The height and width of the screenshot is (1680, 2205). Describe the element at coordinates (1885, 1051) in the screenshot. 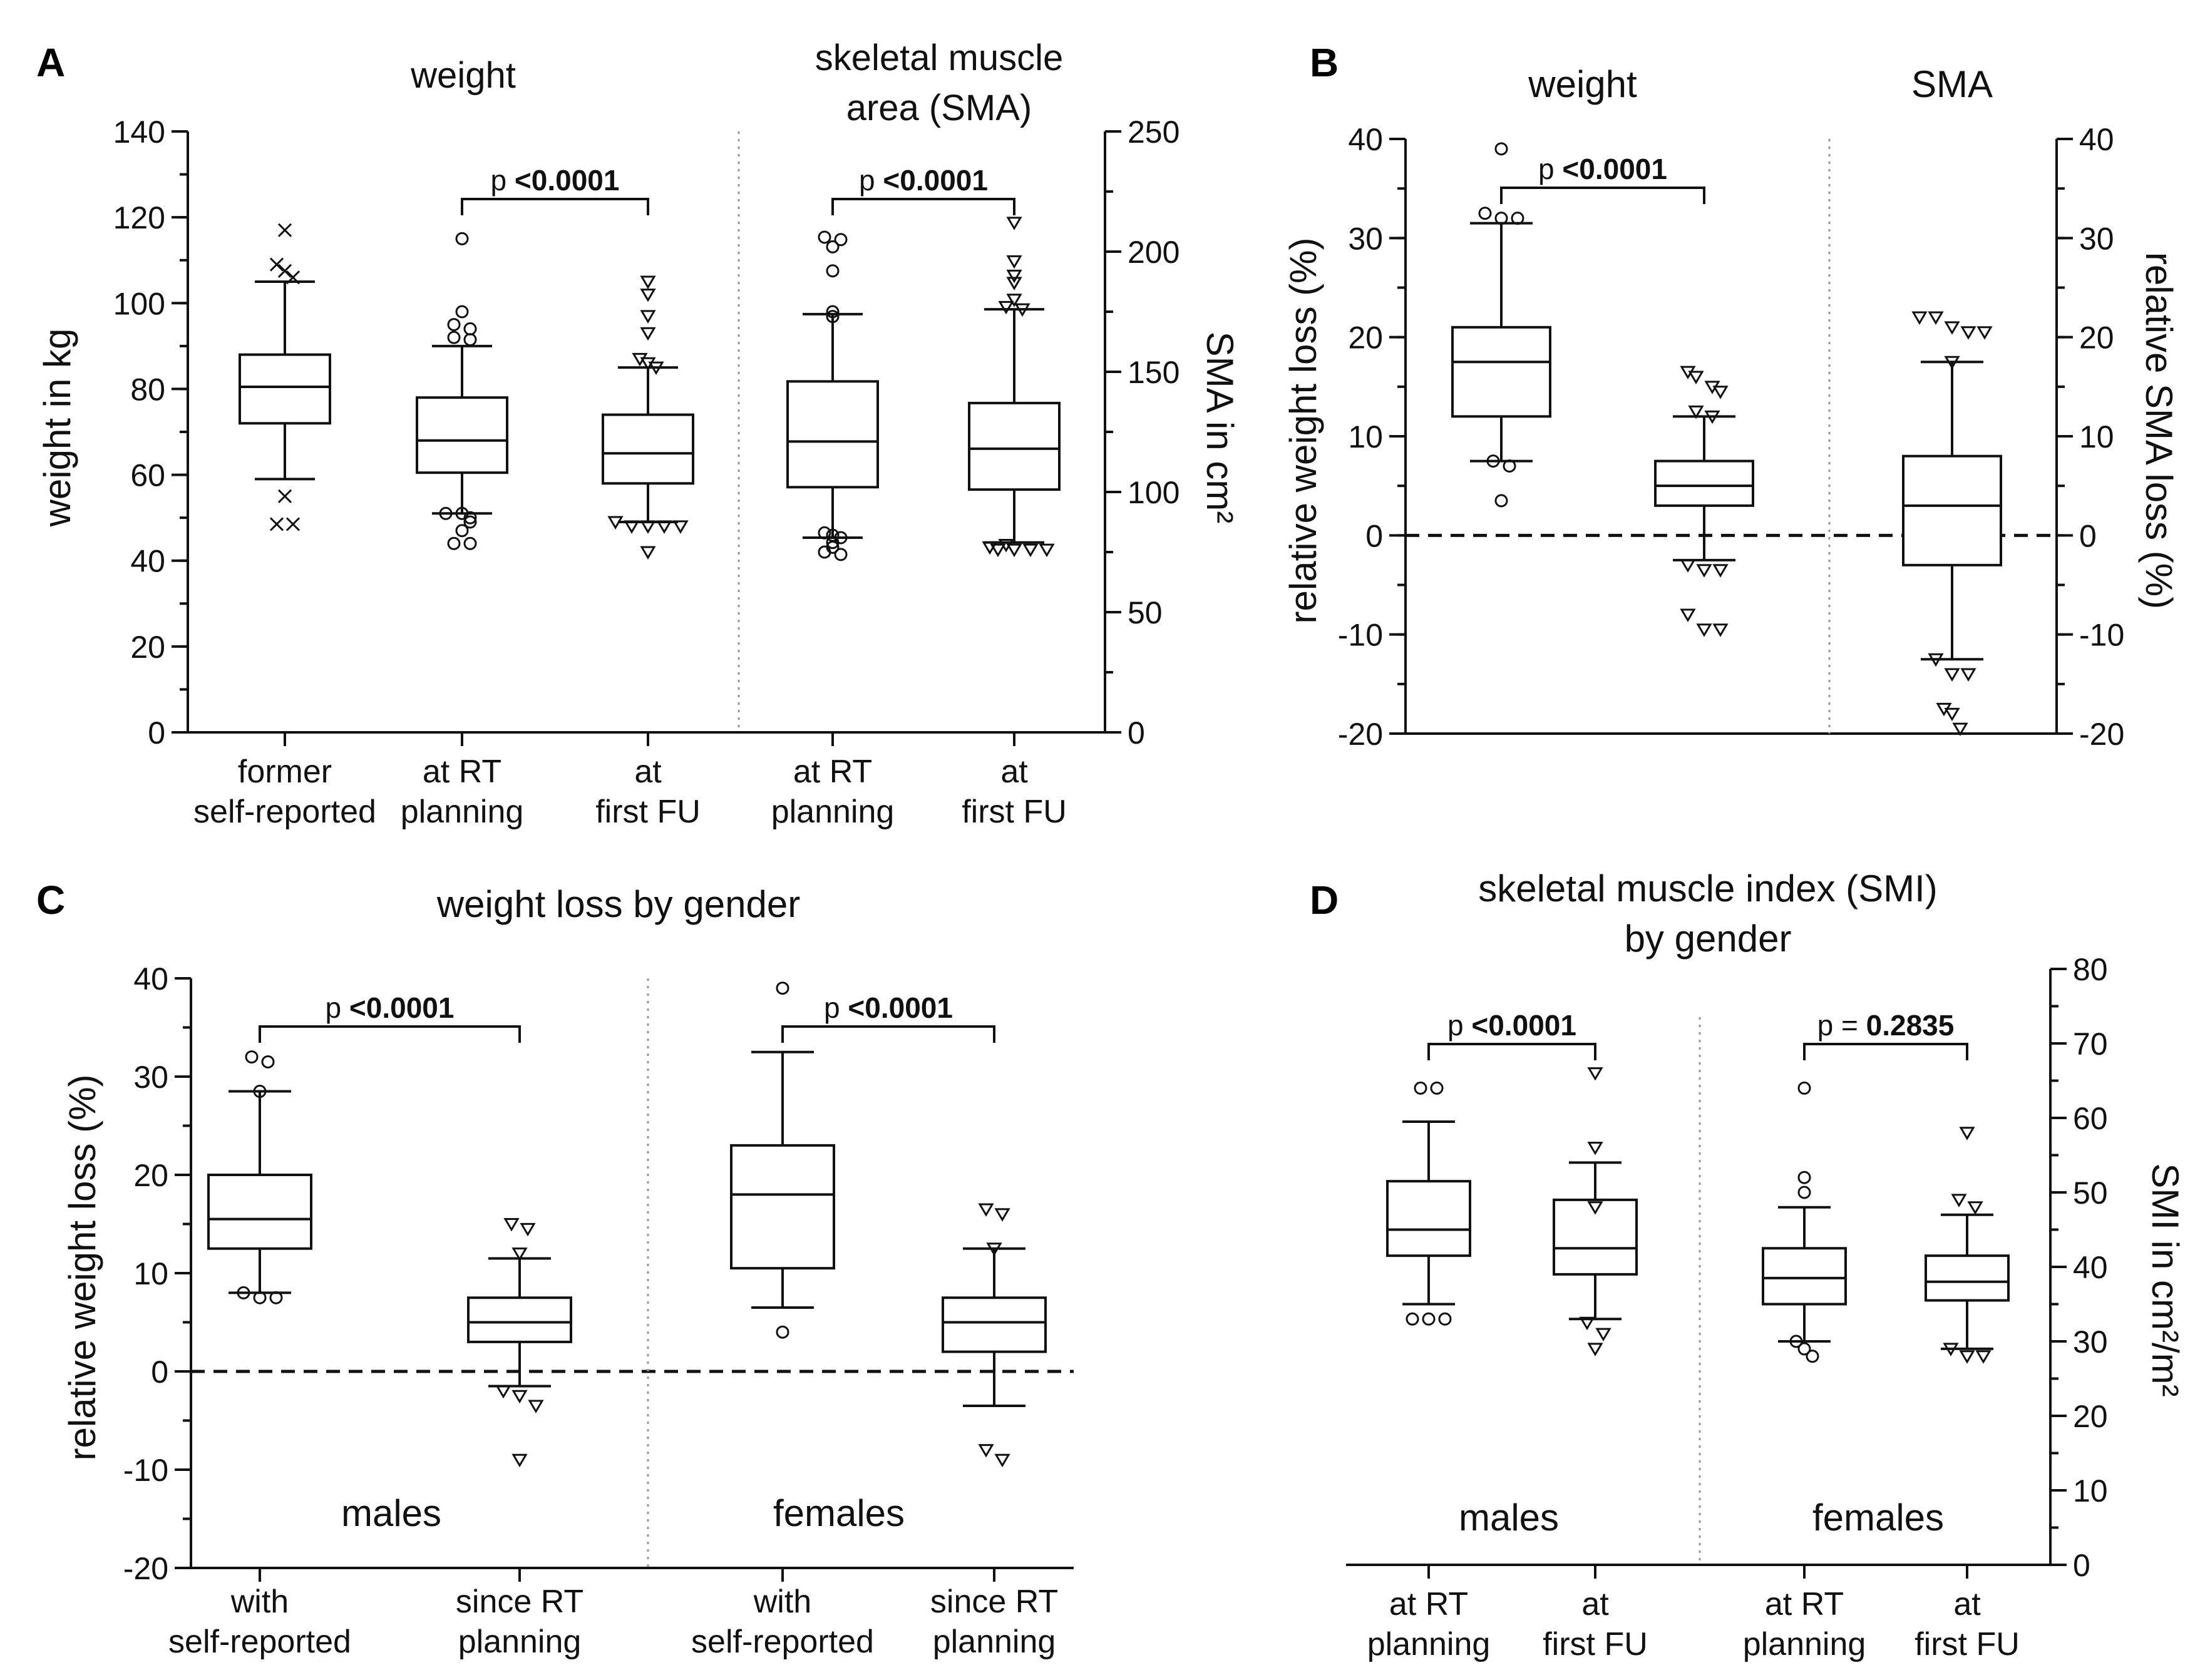

I see `panel-d-comparison-1-bracket` at that location.